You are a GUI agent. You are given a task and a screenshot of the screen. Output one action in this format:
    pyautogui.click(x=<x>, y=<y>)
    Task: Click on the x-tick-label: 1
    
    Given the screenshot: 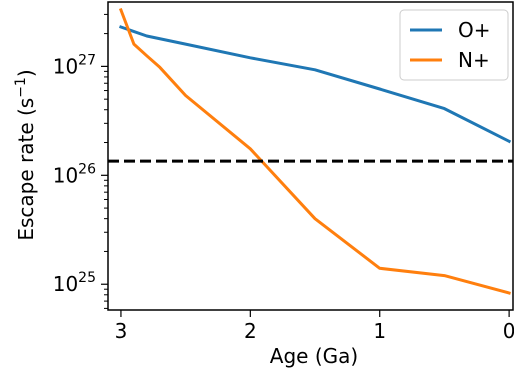 What is the action you would take?
    pyautogui.click(x=379, y=331)
    